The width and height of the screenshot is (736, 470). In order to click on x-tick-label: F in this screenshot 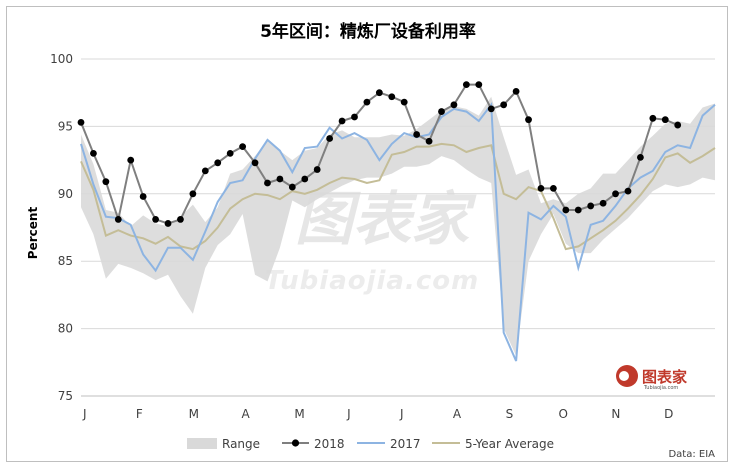, I will do `click(139, 414)`.